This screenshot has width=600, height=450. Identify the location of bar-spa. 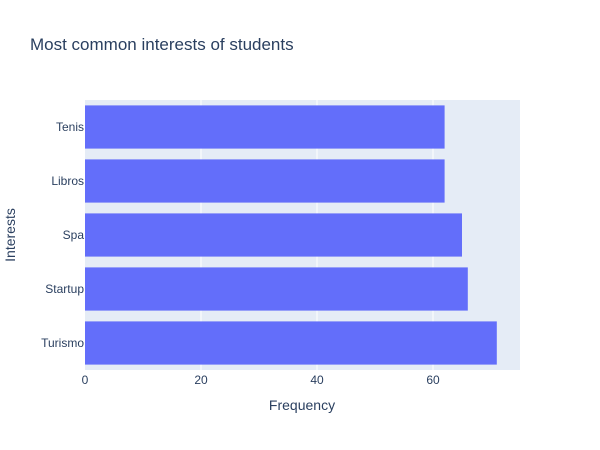
(273, 235).